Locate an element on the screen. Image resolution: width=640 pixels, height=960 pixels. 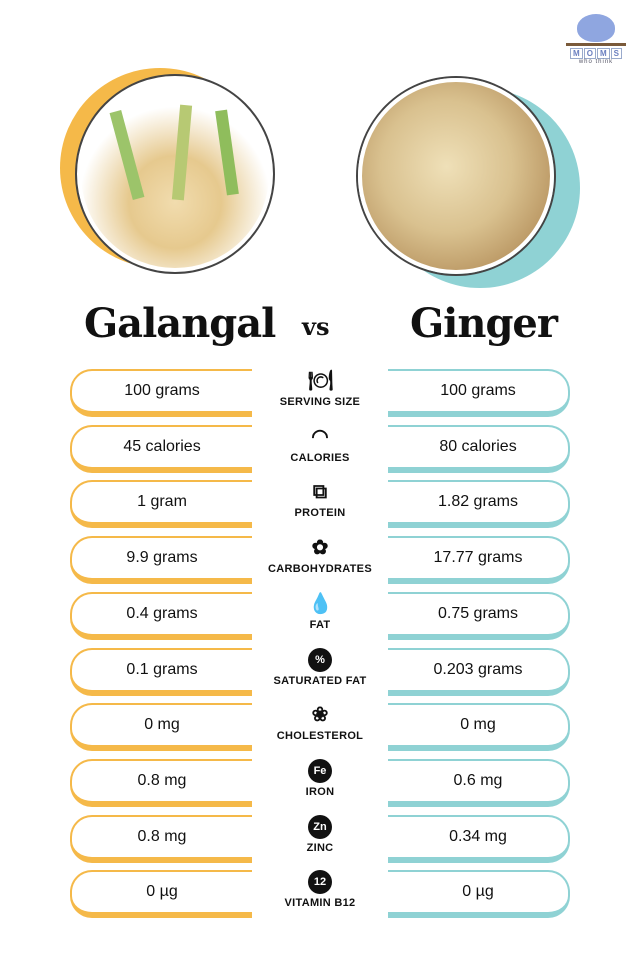
galangal-photo is located at coordinates (165, 178).